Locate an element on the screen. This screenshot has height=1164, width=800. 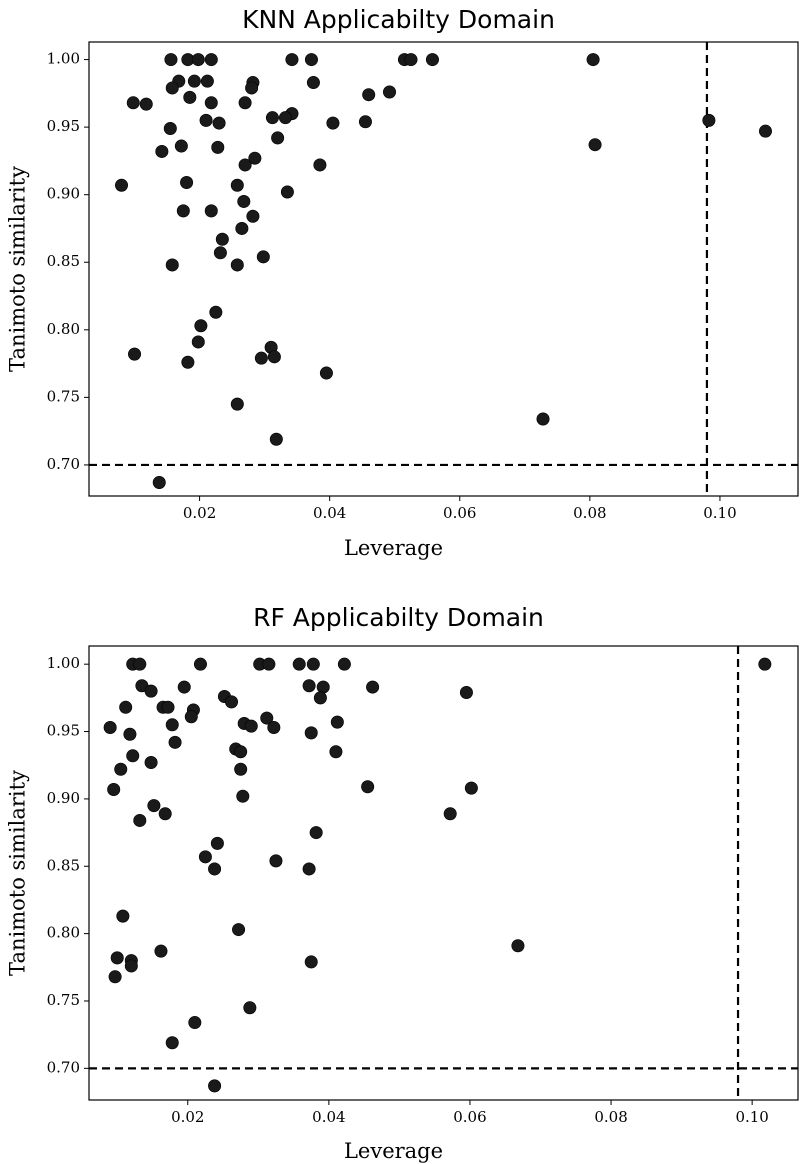
knn-x-tick-label: 0.02 is located at coordinates (199, 513).